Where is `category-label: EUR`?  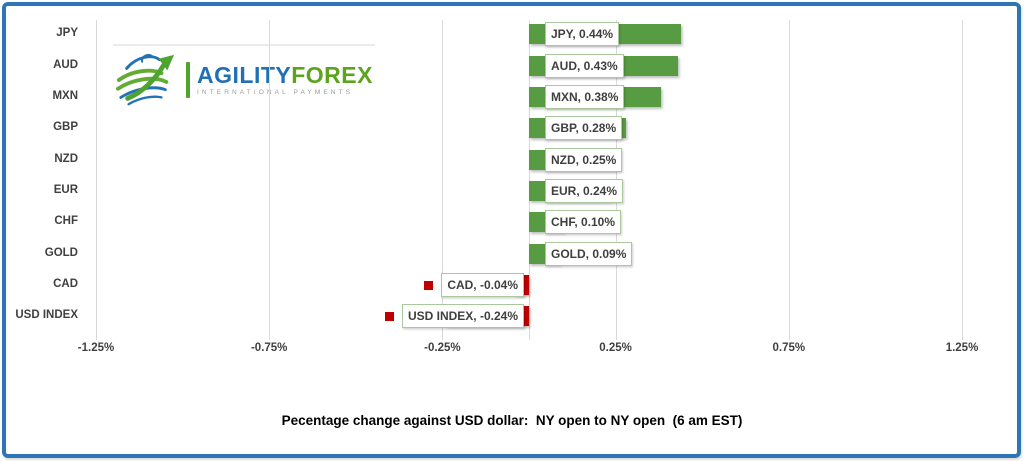 category-label: EUR is located at coordinates (65, 189).